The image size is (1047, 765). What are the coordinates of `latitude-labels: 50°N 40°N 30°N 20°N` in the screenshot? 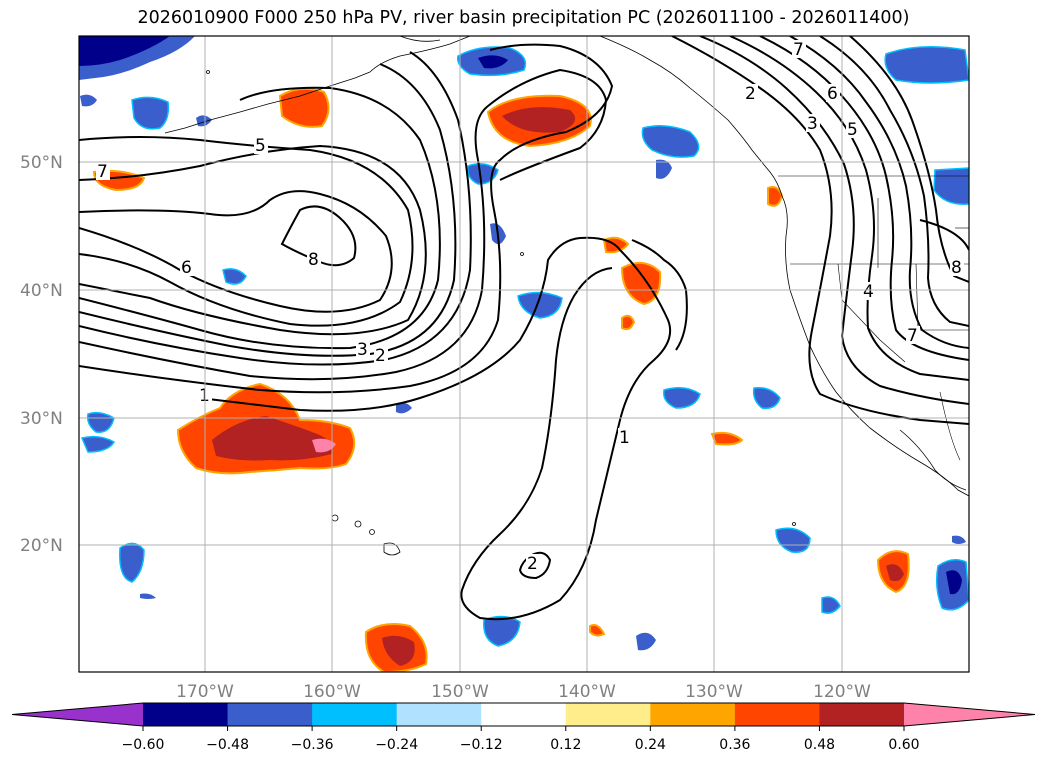 It's located at (41, 354).